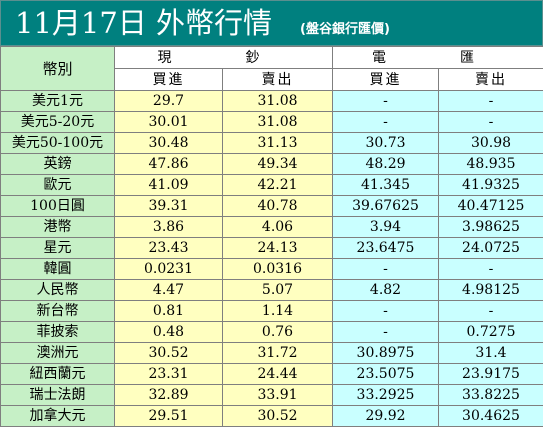 The image size is (543, 444). Describe the element at coordinates (57, 269) in the screenshot. I see `currency-name: 韓圓` at that location.